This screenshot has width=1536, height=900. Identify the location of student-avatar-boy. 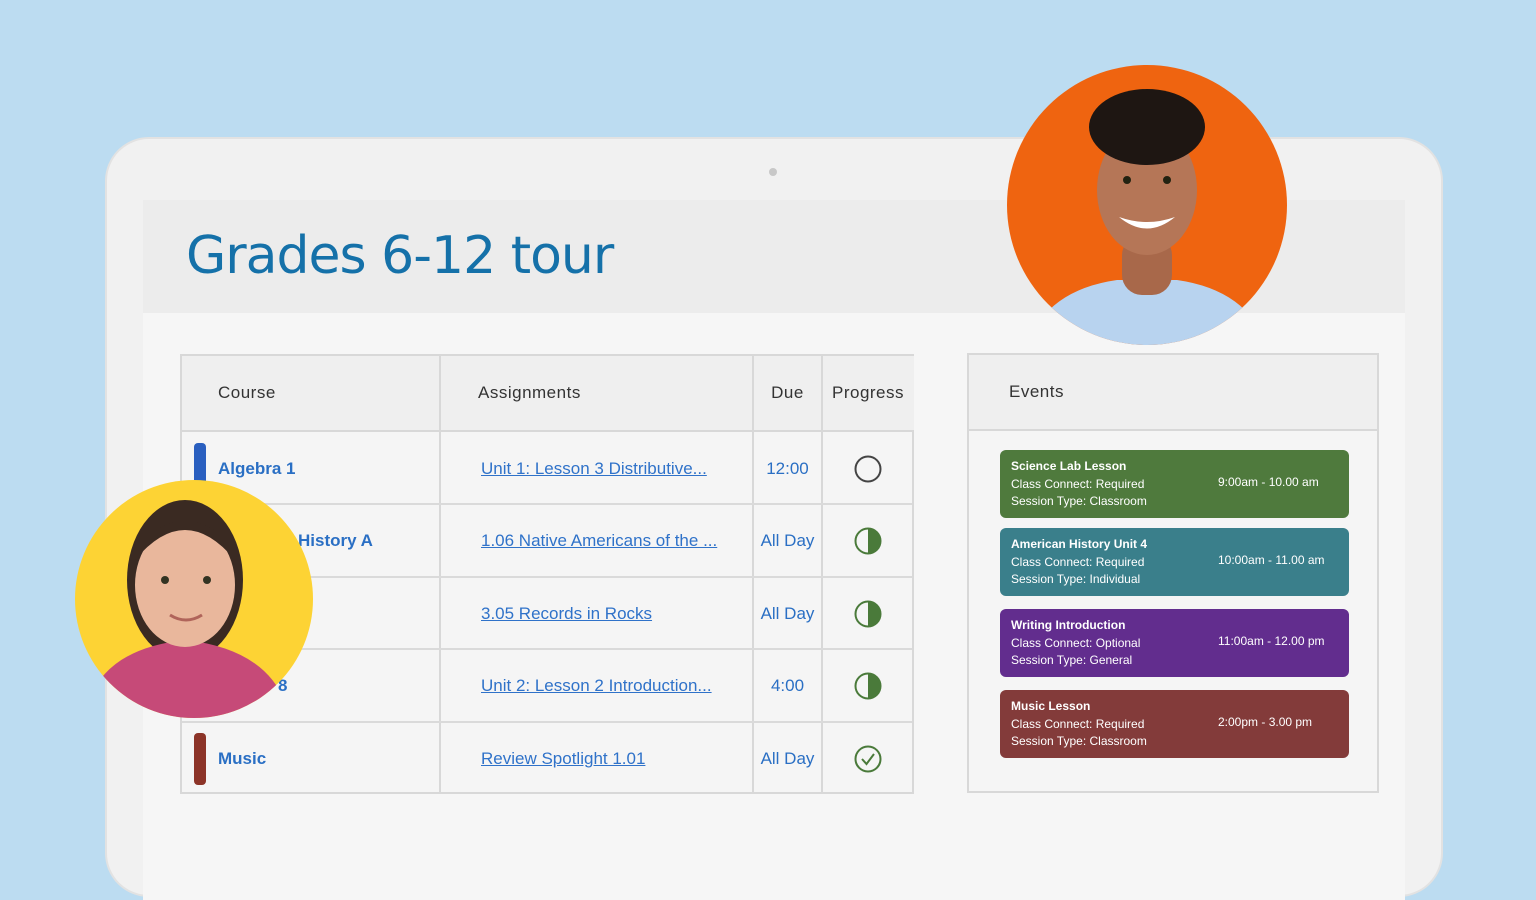
(1147, 205).